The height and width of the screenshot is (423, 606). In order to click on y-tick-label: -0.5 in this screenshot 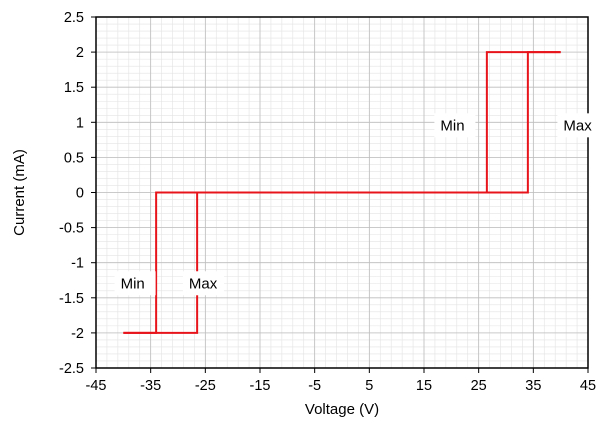, I will do `click(71, 229)`.